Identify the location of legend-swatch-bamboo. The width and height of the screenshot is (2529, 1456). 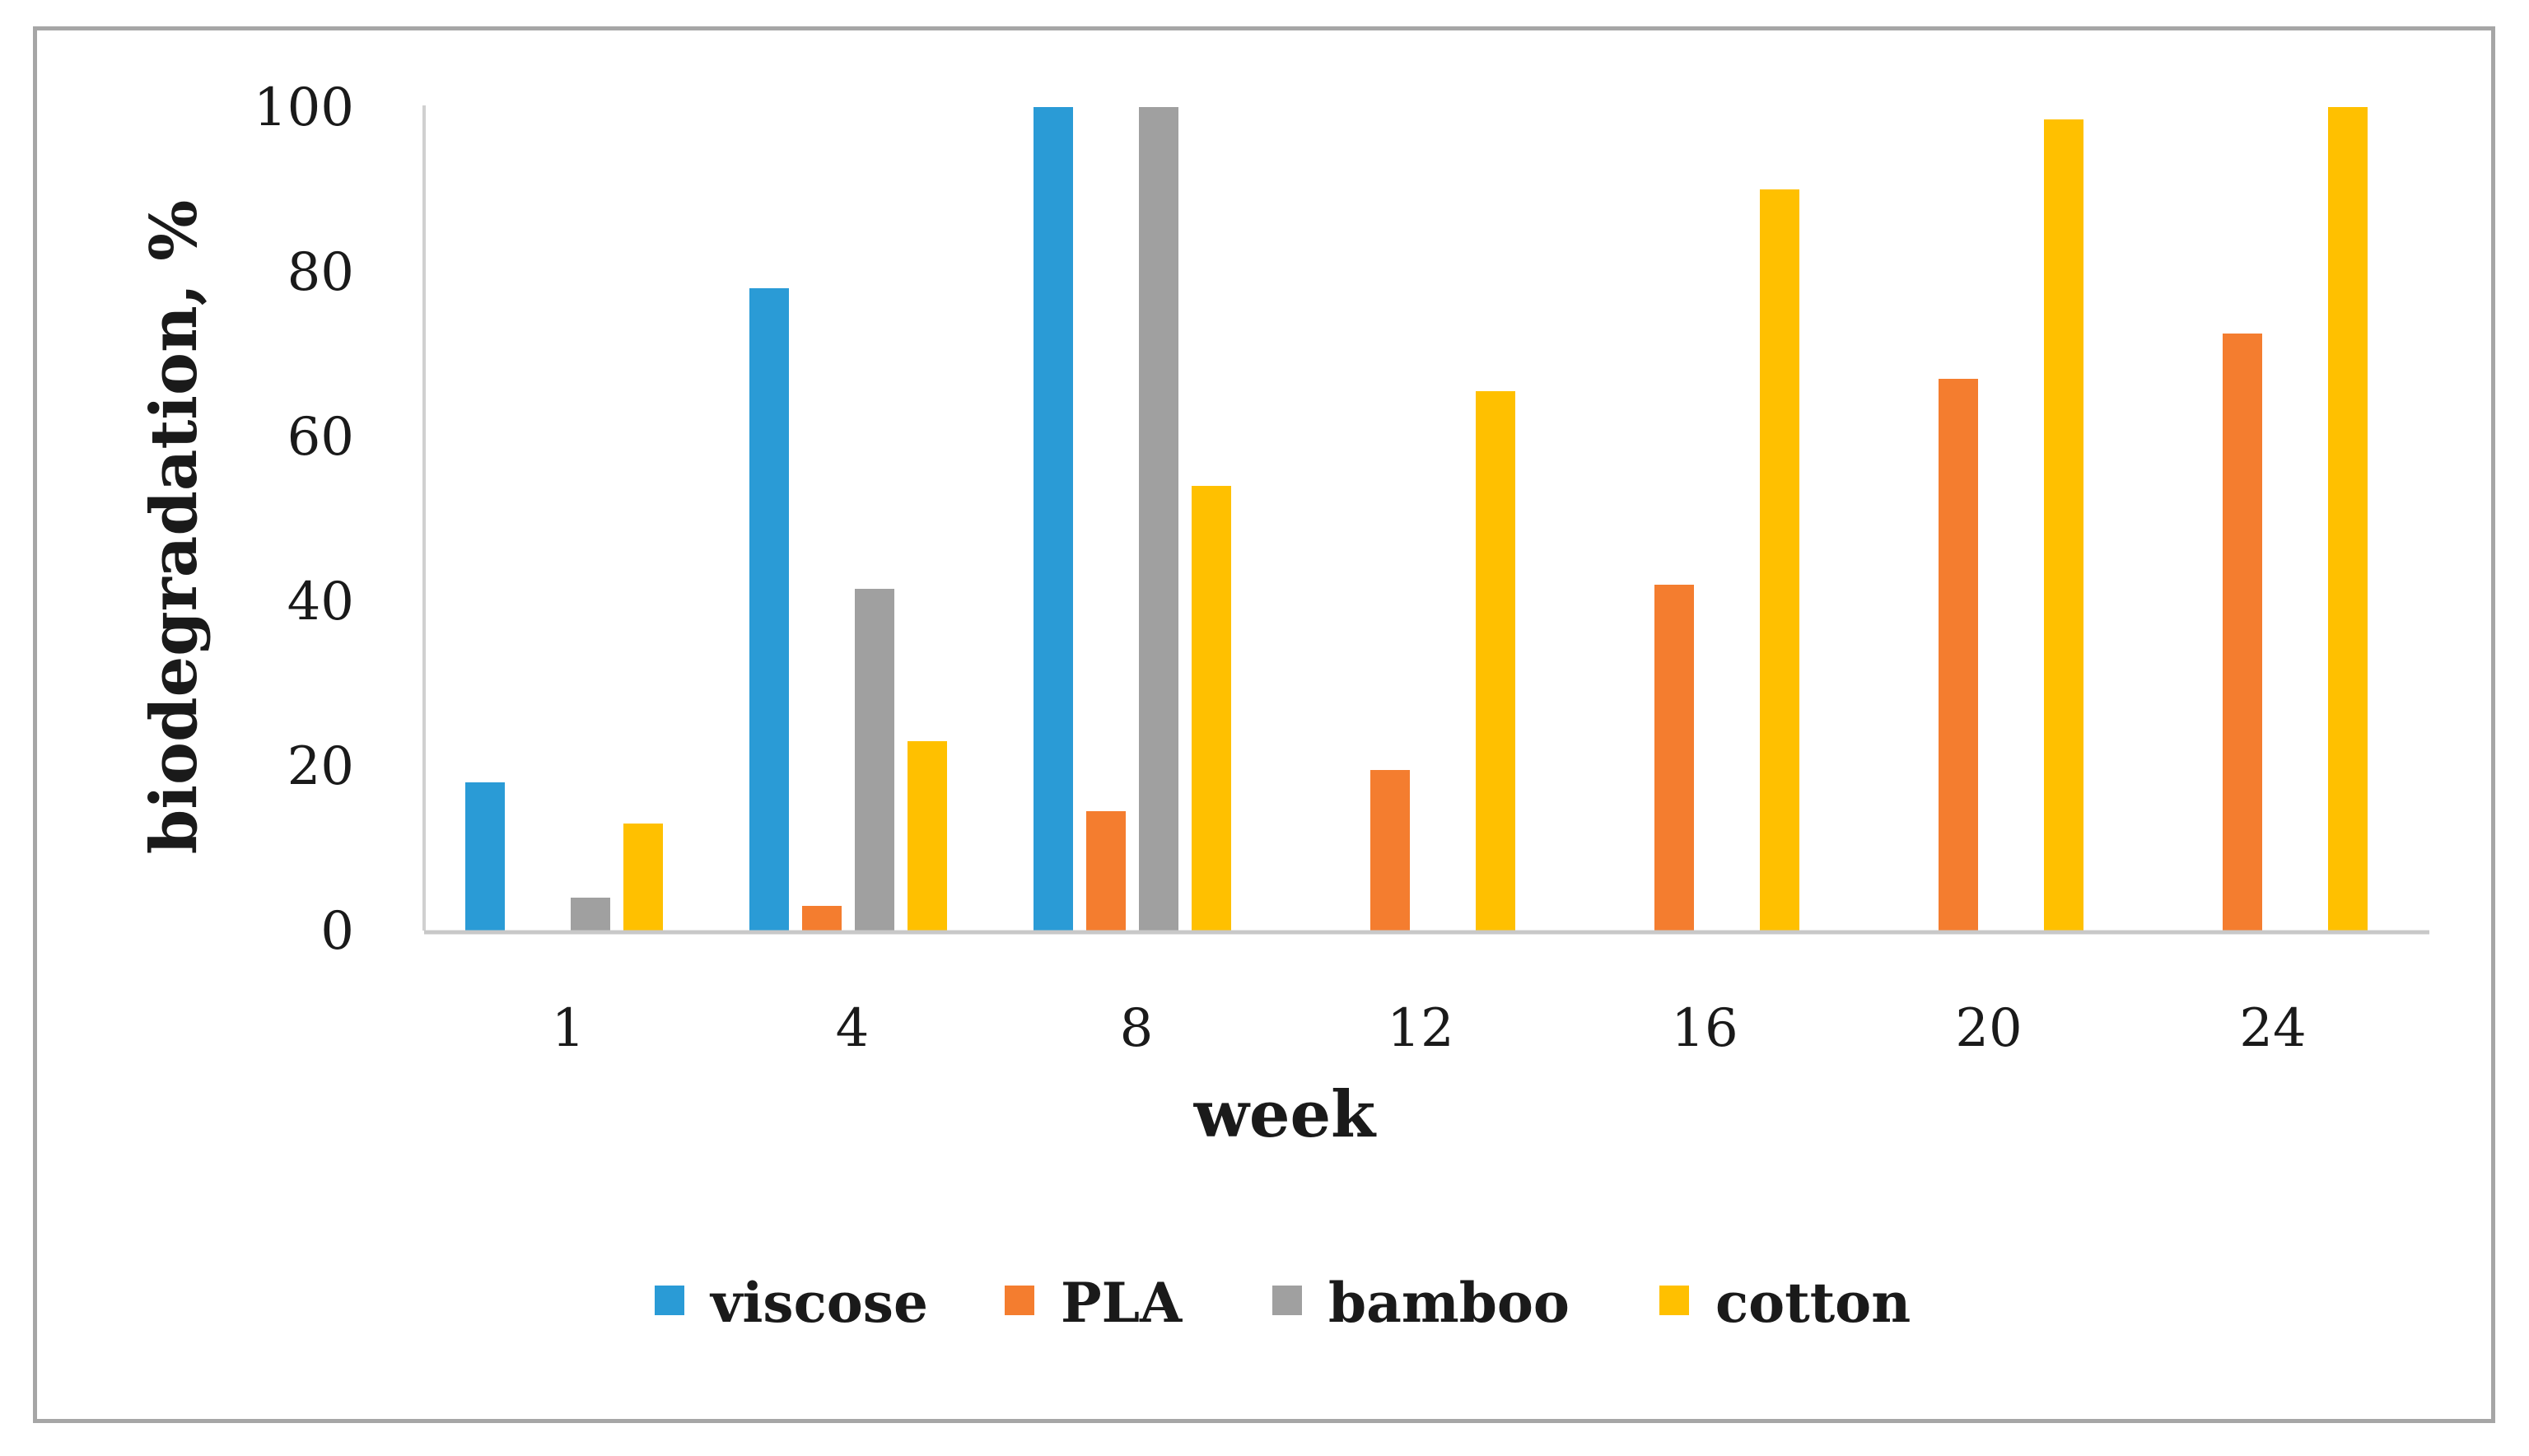
(1287, 1300).